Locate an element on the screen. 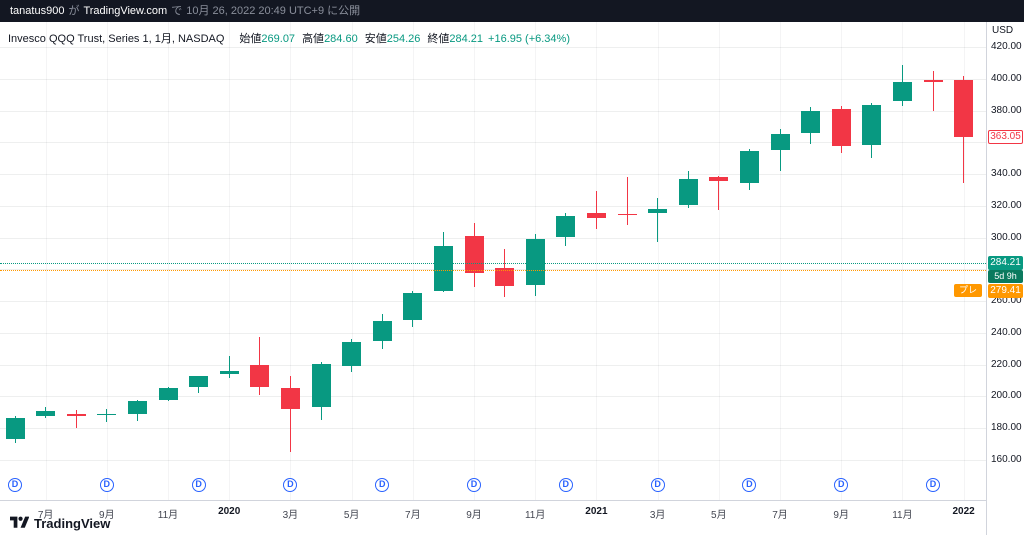 The image size is (1024, 535). change-value: +16.95 (+6.34%) is located at coordinates (529, 39).